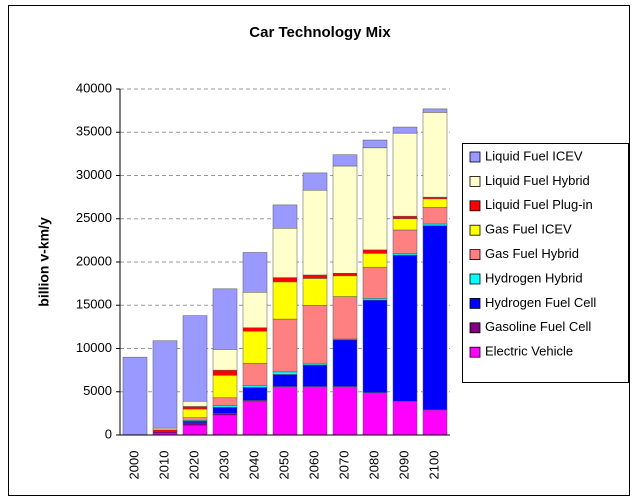  I want to click on chart-title: Car Technology Mix, so click(320, 32).